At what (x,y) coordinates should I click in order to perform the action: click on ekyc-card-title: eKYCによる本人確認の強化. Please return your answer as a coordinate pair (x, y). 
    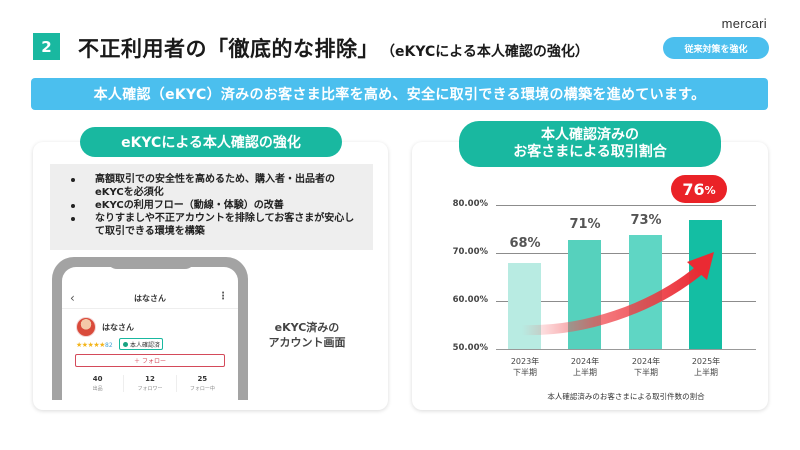
    Looking at the image, I should click on (211, 142).